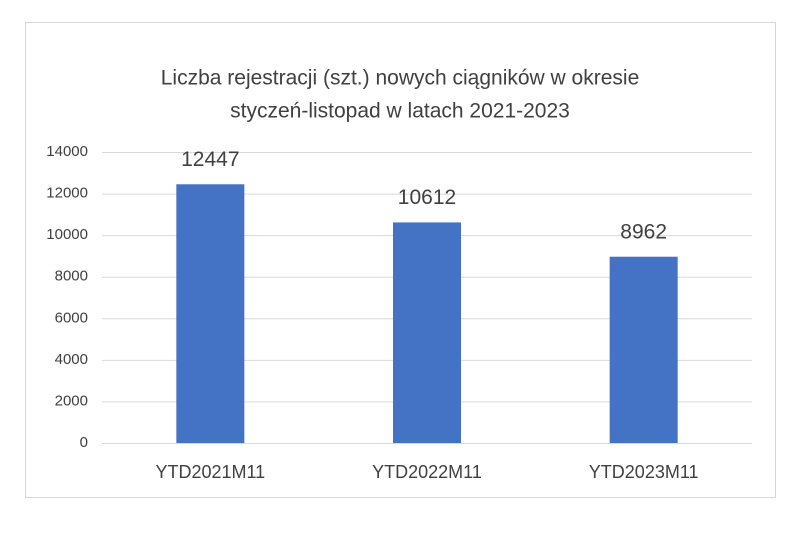 Image resolution: width=800 pixels, height=549 pixels. What do you see at coordinates (427, 472) in the screenshot?
I see `x-tick-label: YTD2022M11` at bounding box center [427, 472].